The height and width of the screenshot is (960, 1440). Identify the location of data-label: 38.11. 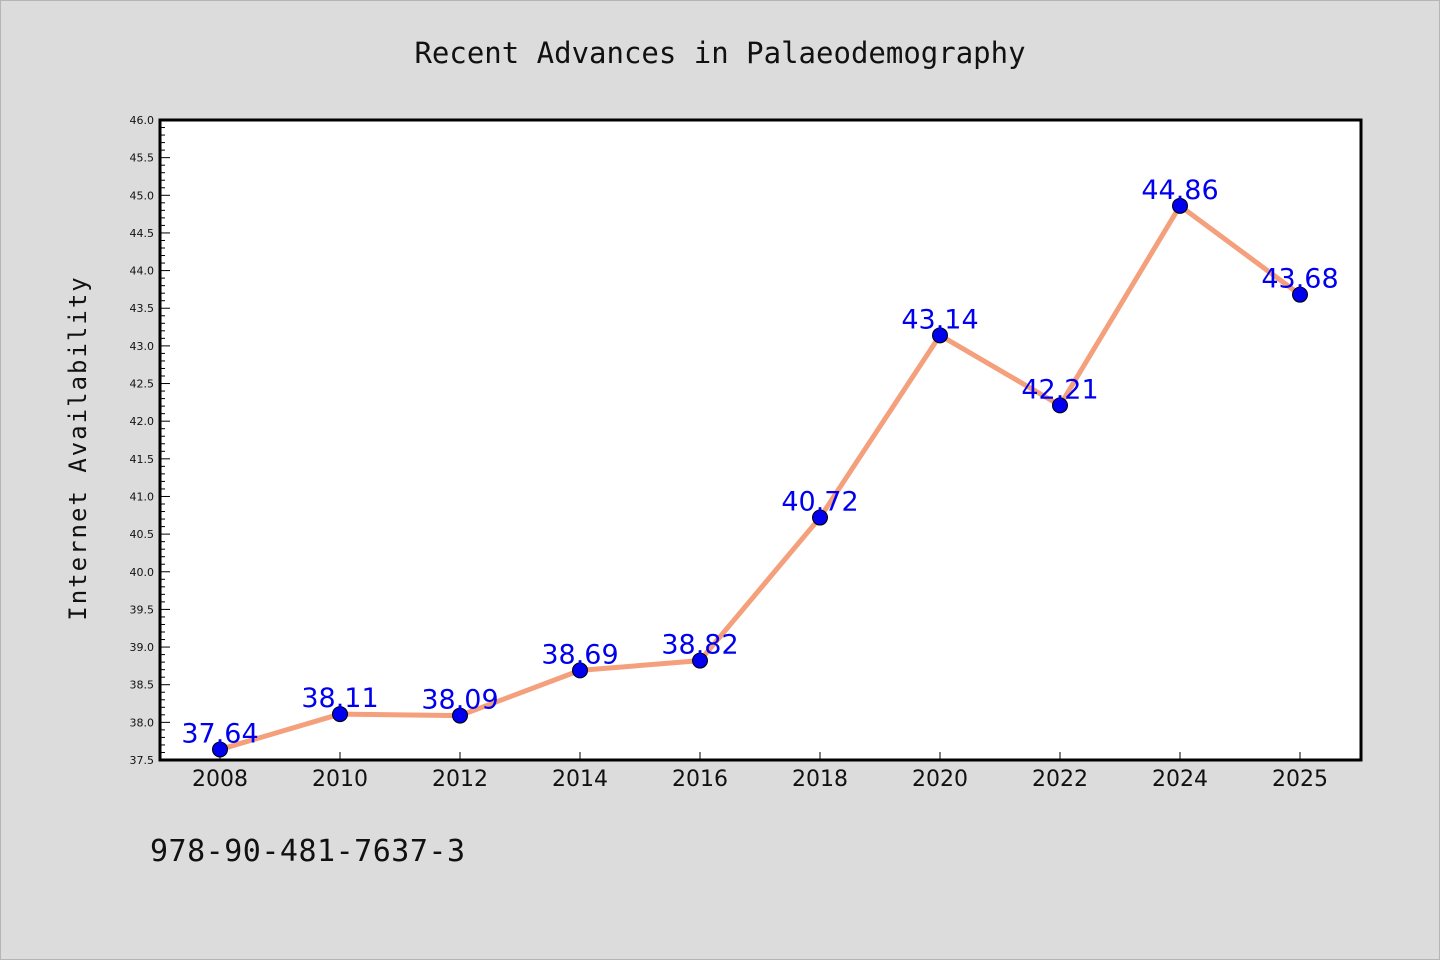
(339, 698).